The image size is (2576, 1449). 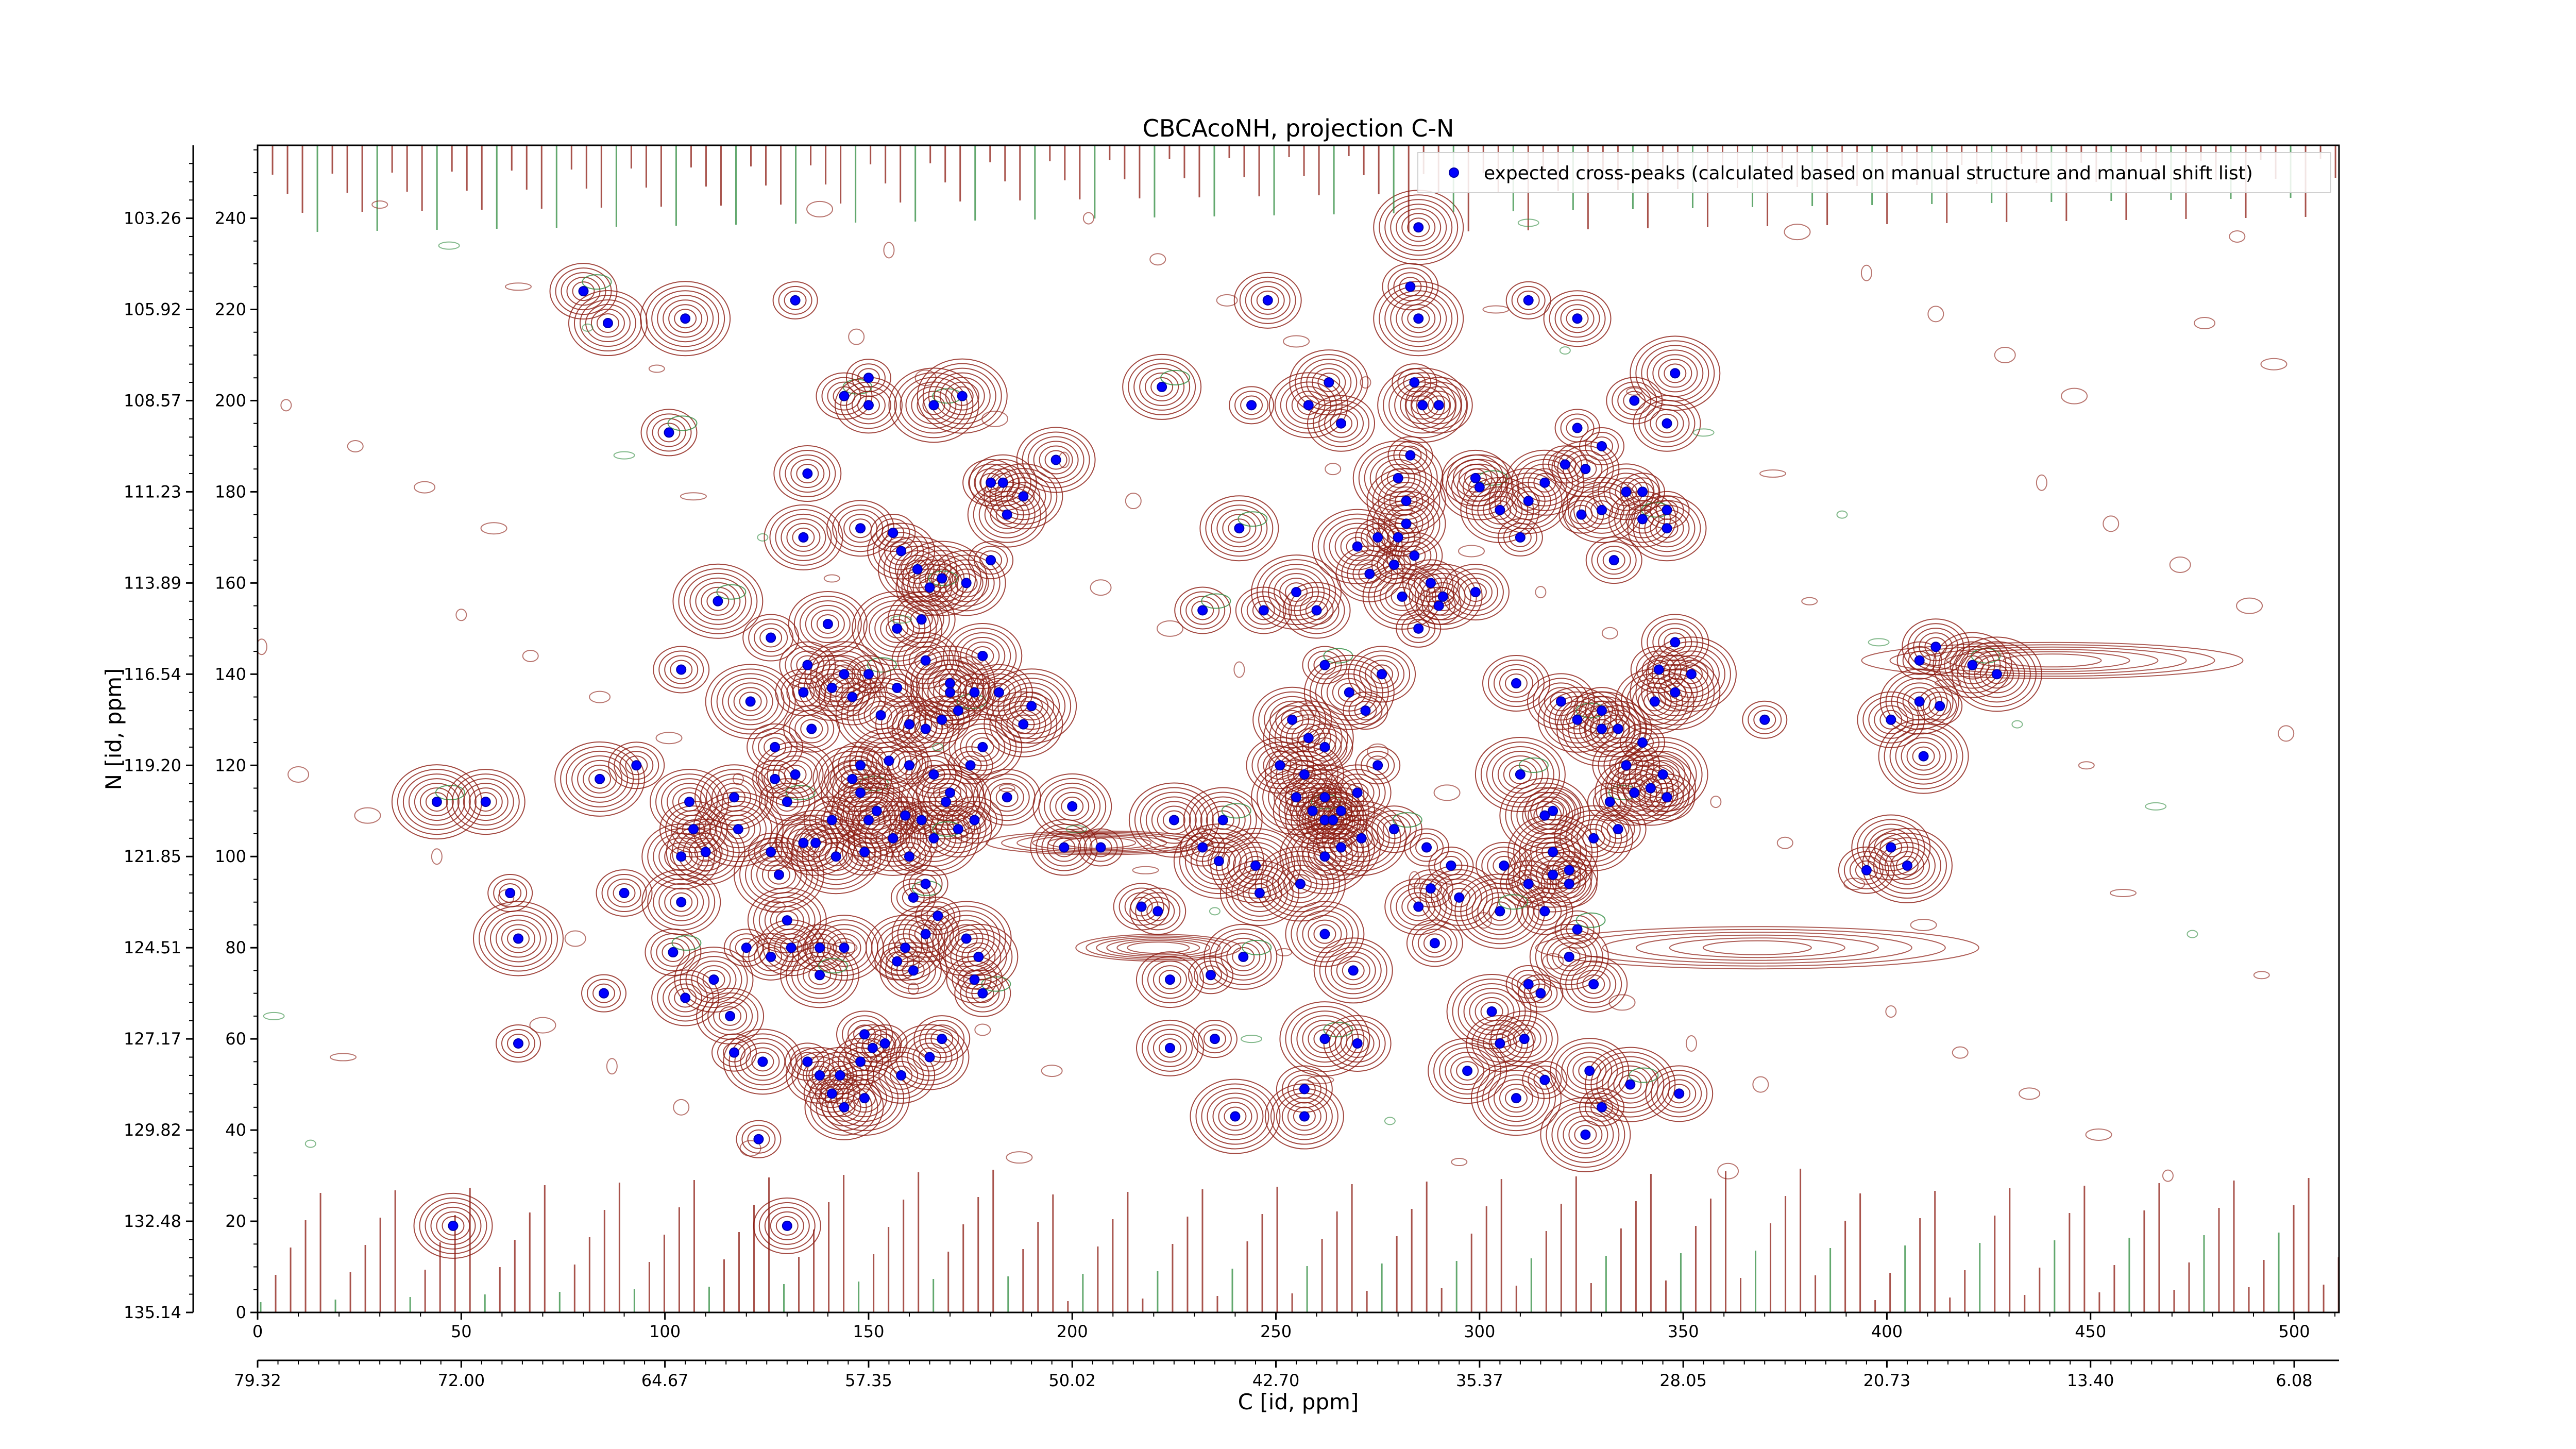 I want to click on y-tick-label: 100, so click(x=231, y=856).